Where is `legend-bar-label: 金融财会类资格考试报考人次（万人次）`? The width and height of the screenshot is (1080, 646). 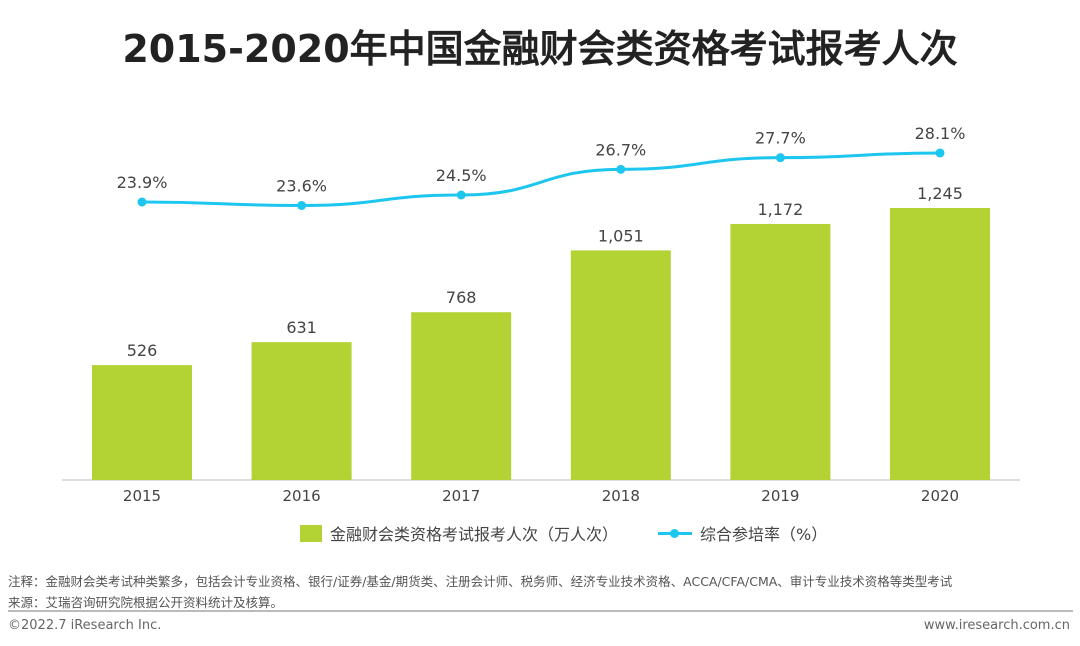 legend-bar-label: 金融财会类资格考试报考人次（万人次） is located at coordinates (474, 534).